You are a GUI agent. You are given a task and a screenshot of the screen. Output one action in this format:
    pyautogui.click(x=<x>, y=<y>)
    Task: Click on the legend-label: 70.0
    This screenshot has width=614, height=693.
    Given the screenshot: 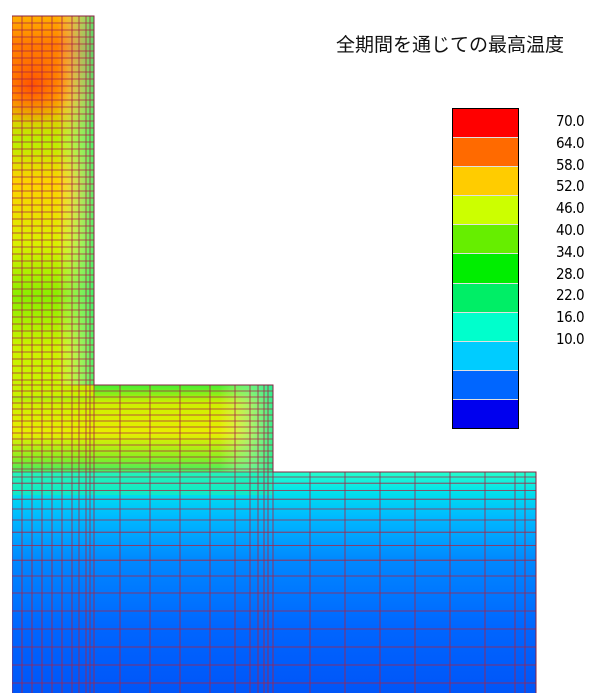 What is the action you would take?
    pyautogui.click(x=570, y=121)
    